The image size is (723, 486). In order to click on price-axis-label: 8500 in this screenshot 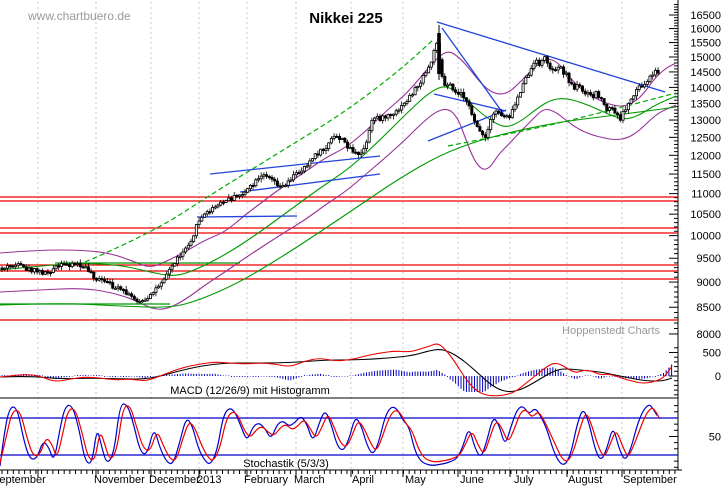, I will do `click(709, 308)`.